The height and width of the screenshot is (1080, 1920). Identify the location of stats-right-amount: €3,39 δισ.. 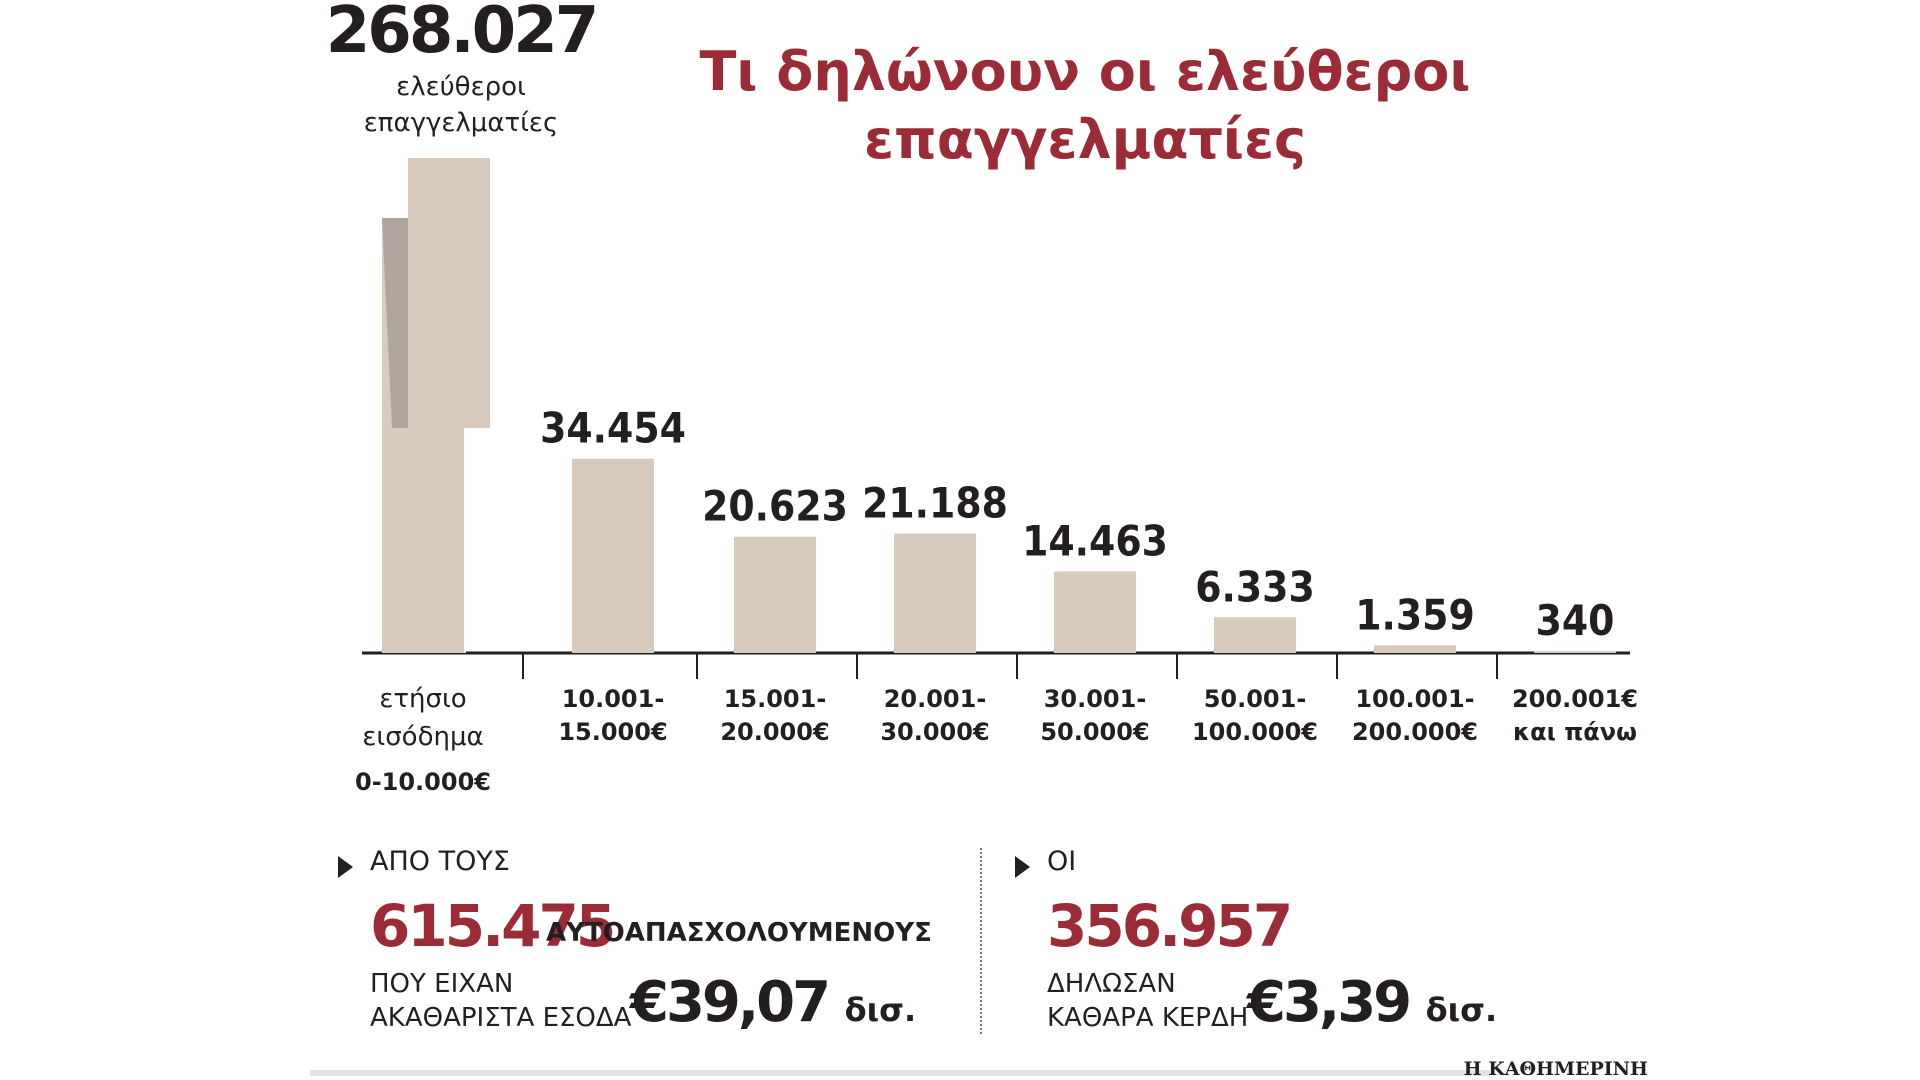
(1372, 1002).